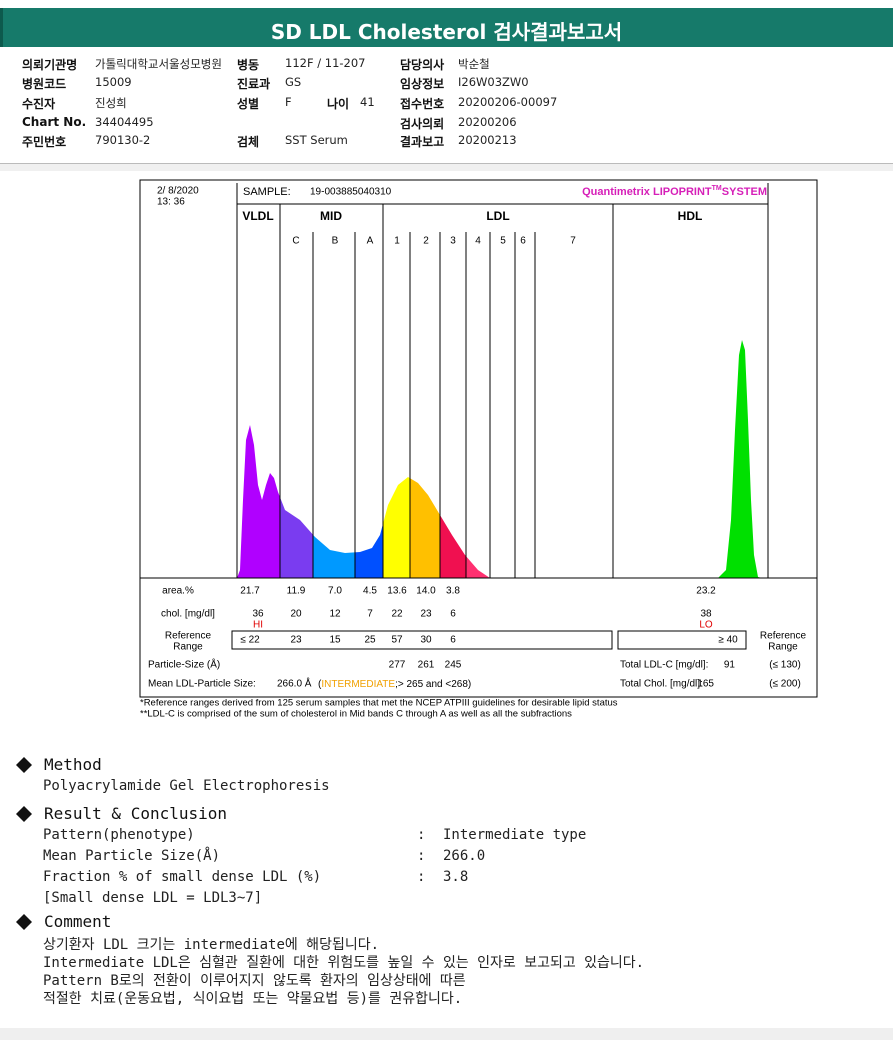  What do you see at coordinates (124, 122) in the screenshot?
I see `info-value: 34404495` at bounding box center [124, 122].